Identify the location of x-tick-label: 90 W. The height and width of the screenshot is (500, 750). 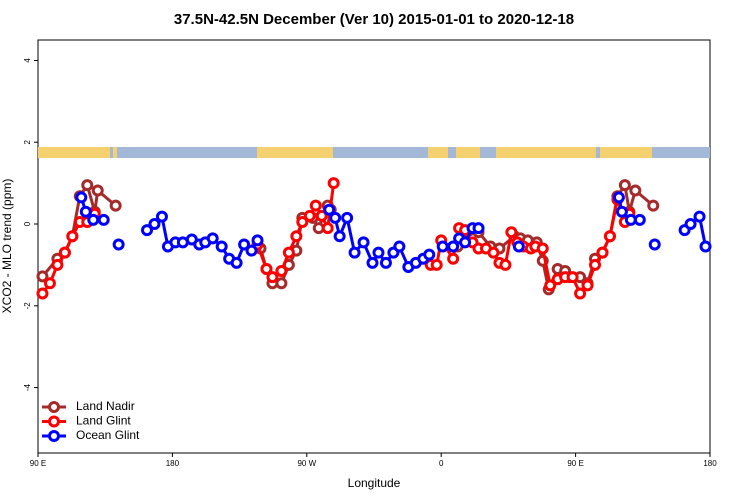
(306, 463).